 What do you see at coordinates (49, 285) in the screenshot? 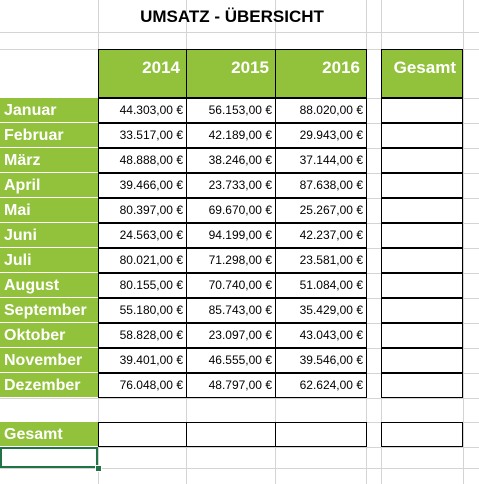
I see `row-label: August` at bounding box center [49, 285].